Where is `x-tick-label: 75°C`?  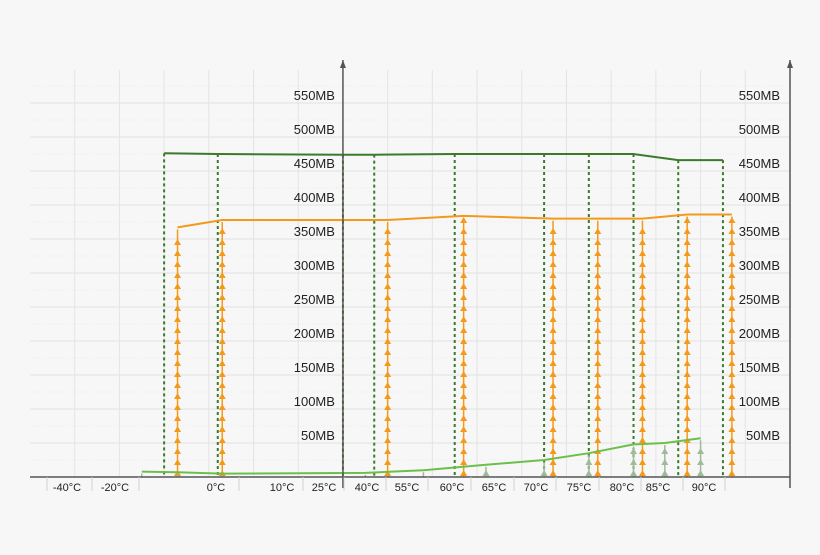 x-tick-label: 75°C is located at coordinates (579, 488).